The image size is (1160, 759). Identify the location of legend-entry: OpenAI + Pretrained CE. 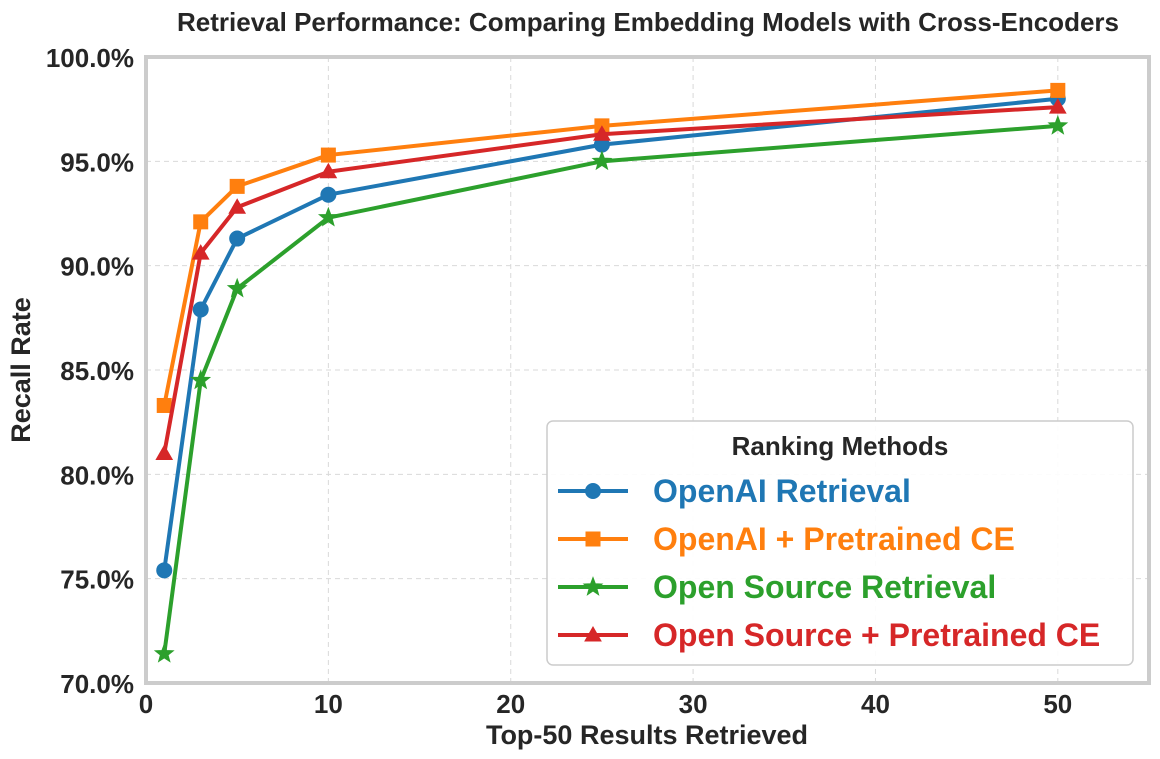
(786, 539).